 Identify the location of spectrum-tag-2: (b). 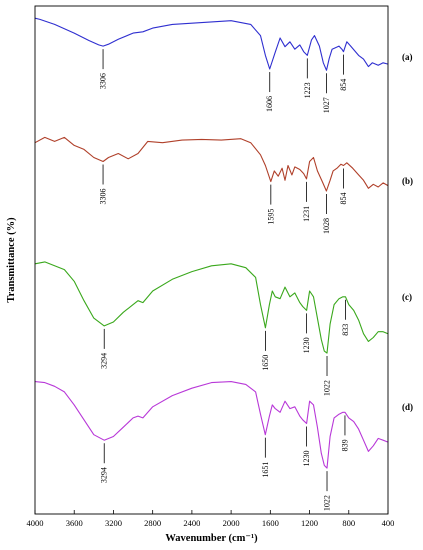
(407, 181).